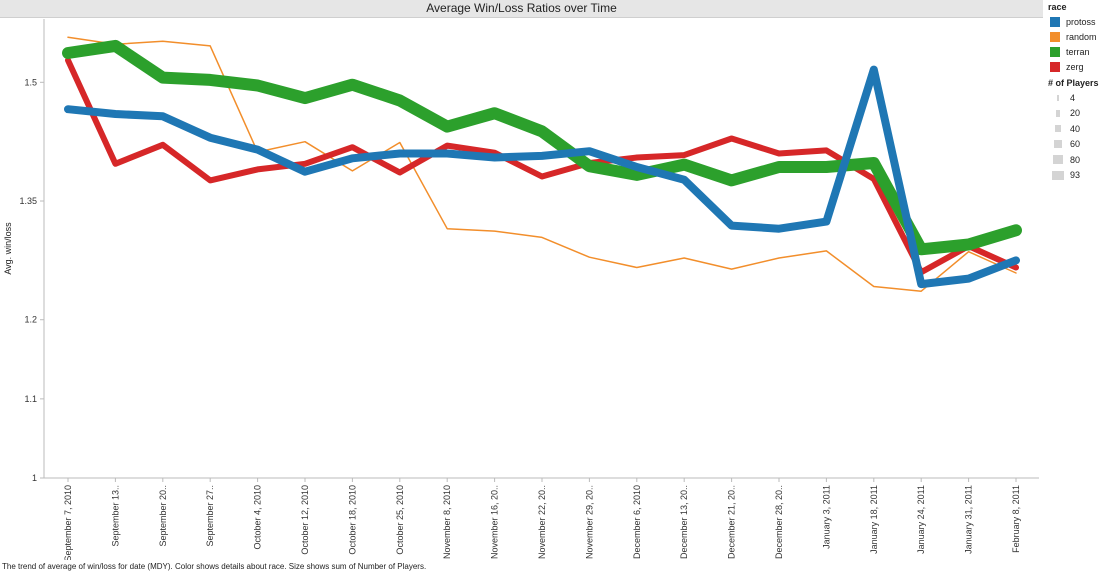  Describe the element at coordinates (30, 399) in the screenshot. I see `y-tick-label: 1.1` at that location.